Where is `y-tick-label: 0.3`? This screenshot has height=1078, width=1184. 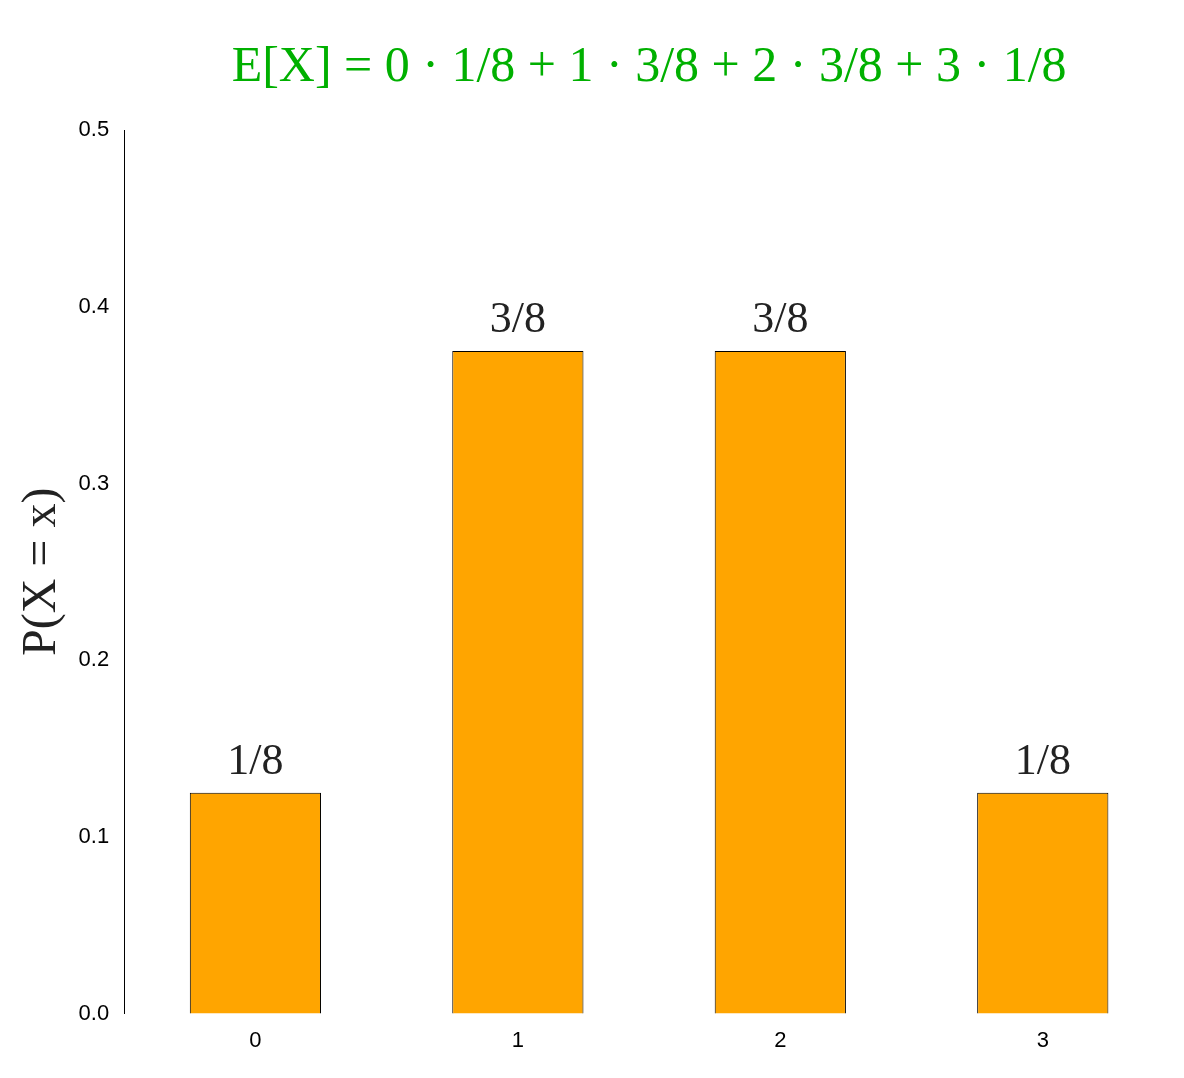
y-tick-label: 0.3 is located at coordinates (94, 482).